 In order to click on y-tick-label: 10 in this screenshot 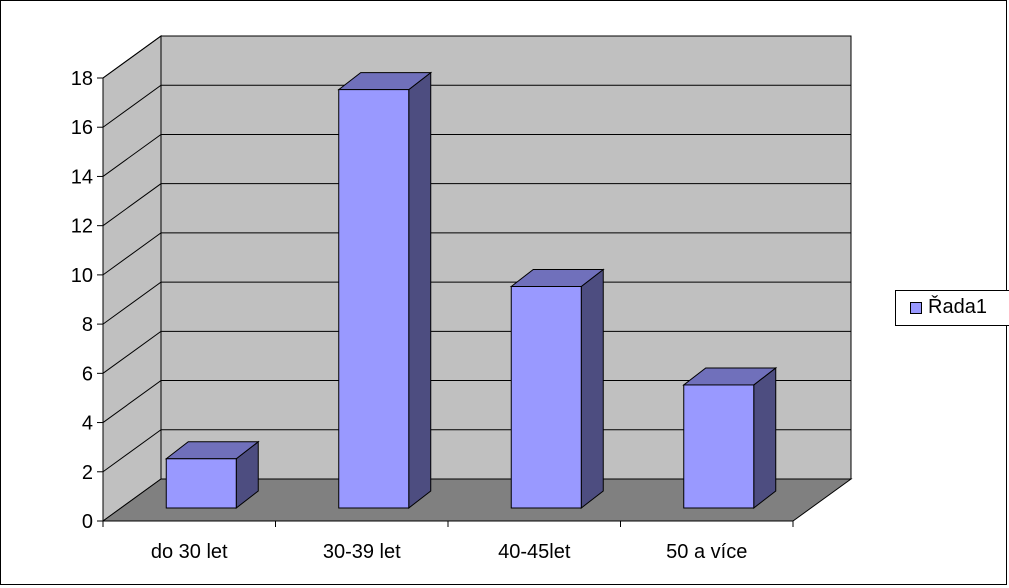, I will do `click(82, 276)`.